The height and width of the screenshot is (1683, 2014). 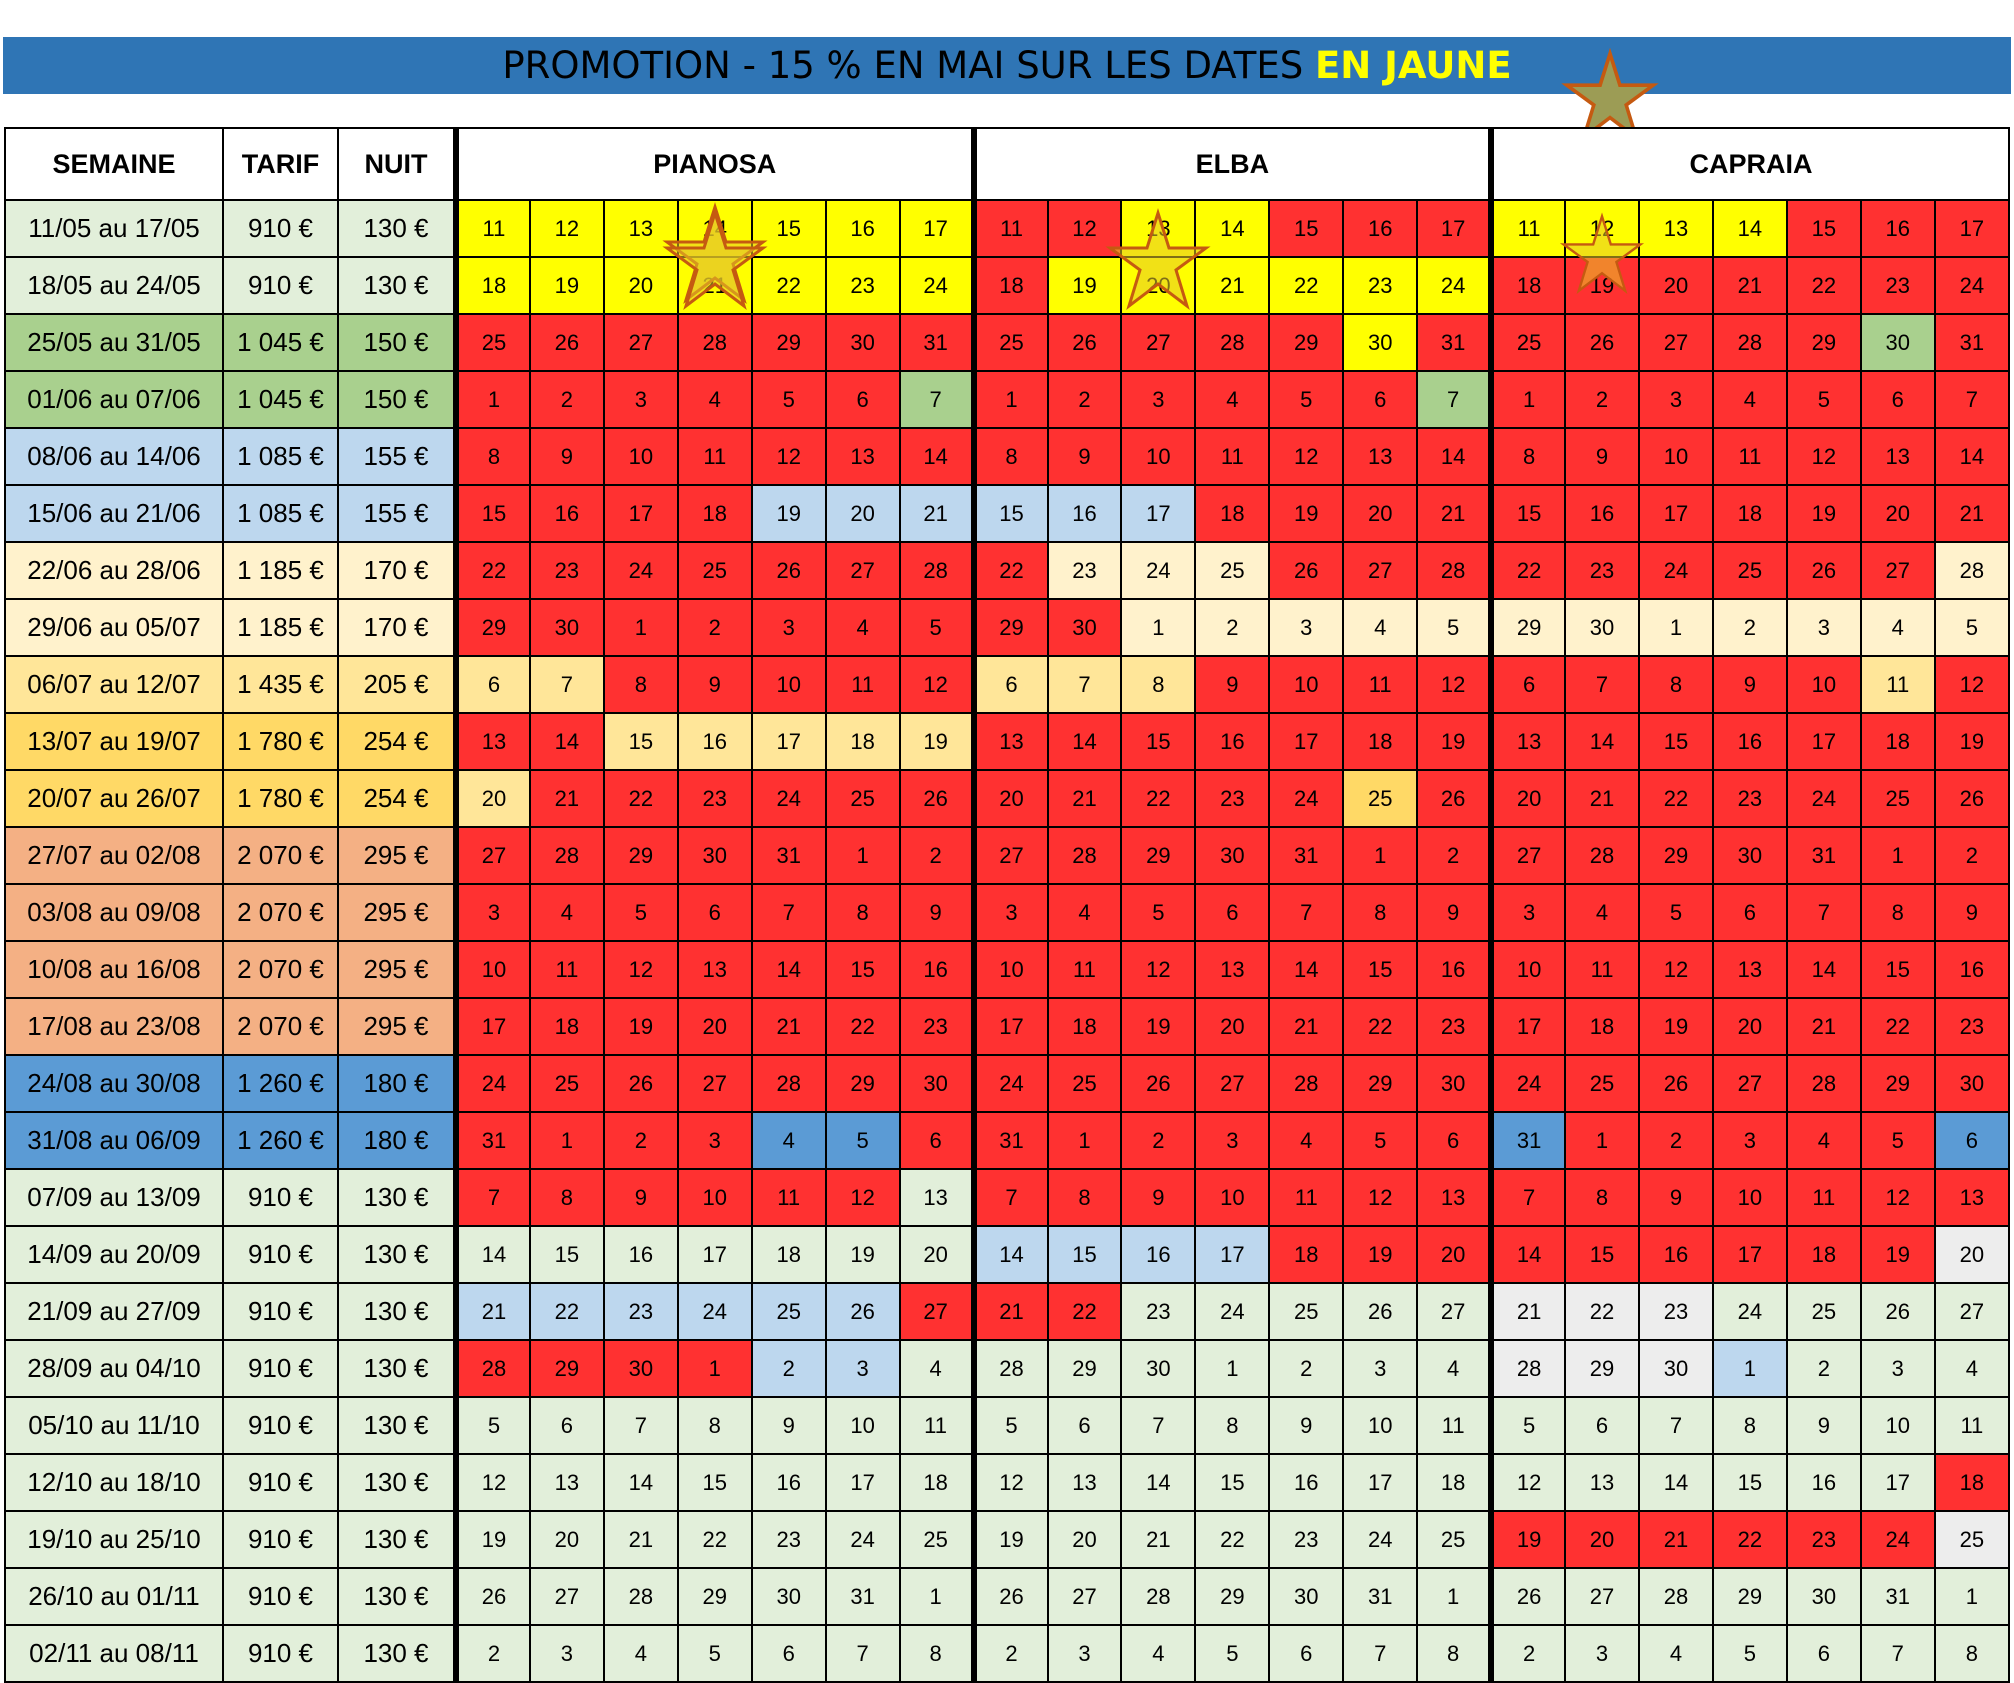 I want to click on day-cell-capraia: 25, so click(x=1602, y=1083).